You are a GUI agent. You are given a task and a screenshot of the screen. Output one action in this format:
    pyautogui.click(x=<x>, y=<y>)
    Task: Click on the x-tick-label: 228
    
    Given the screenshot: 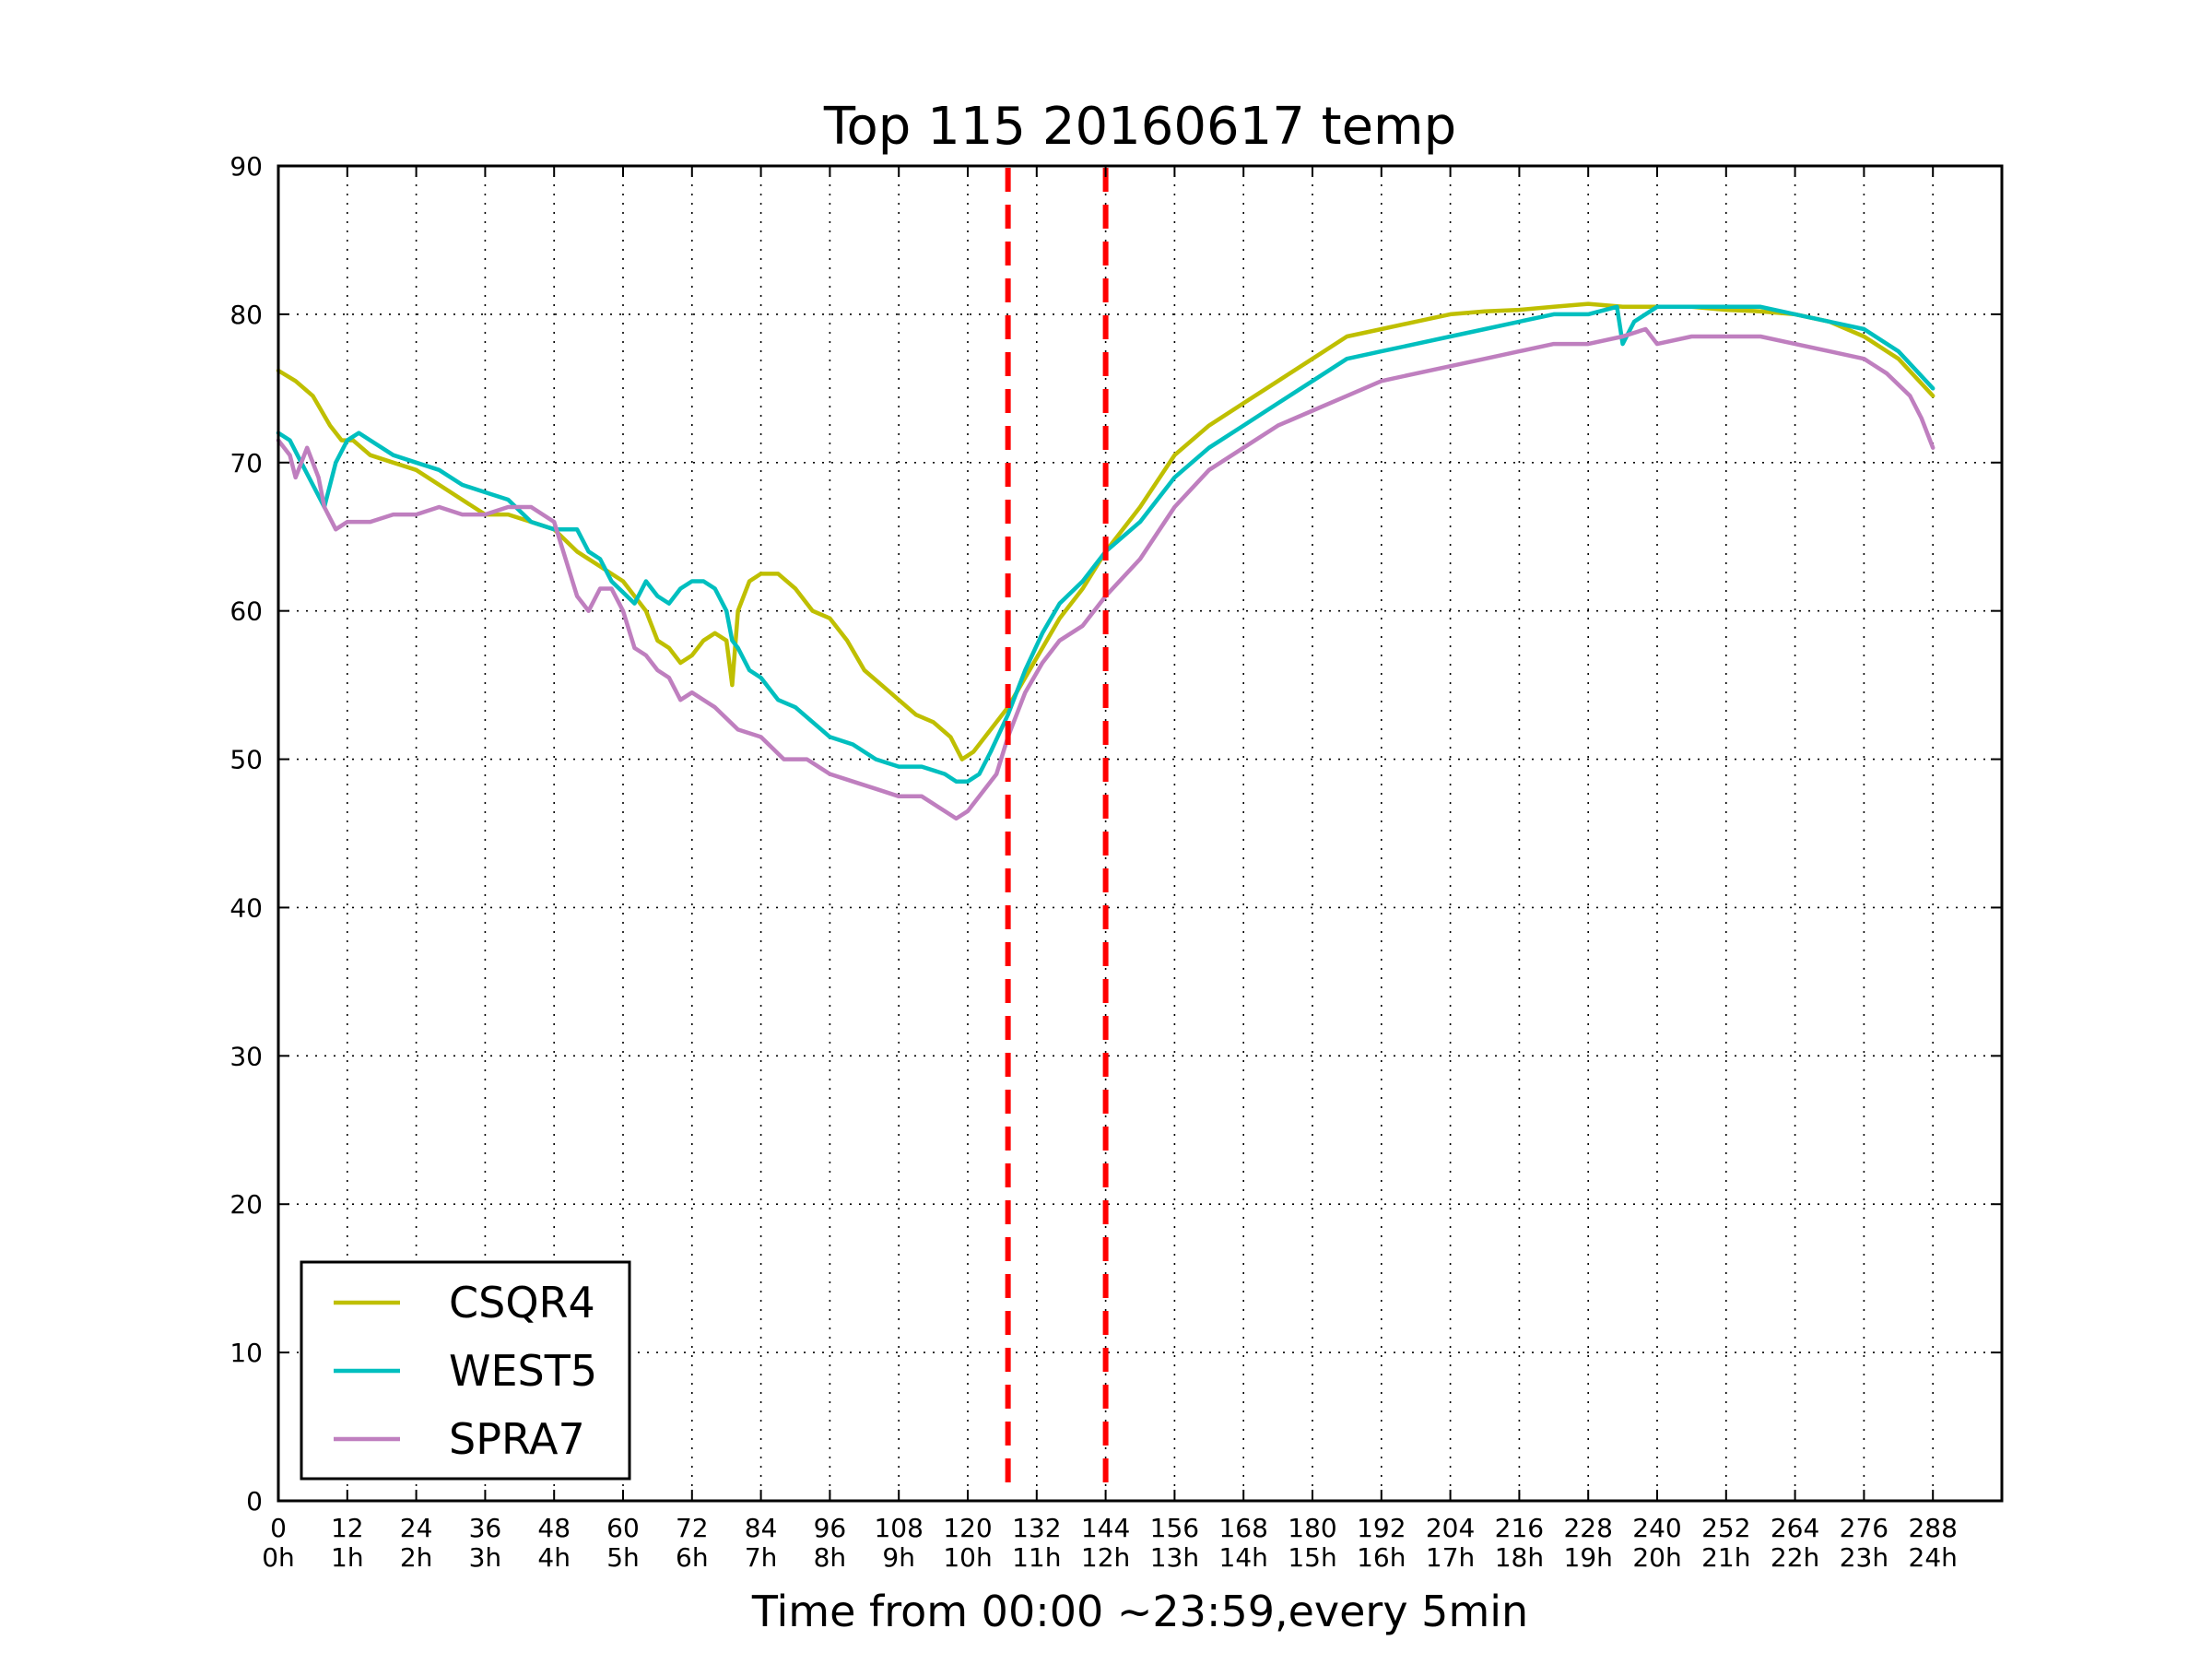 What is the action you would take?
    pyautogui.click(x=1587, y=1528)
    